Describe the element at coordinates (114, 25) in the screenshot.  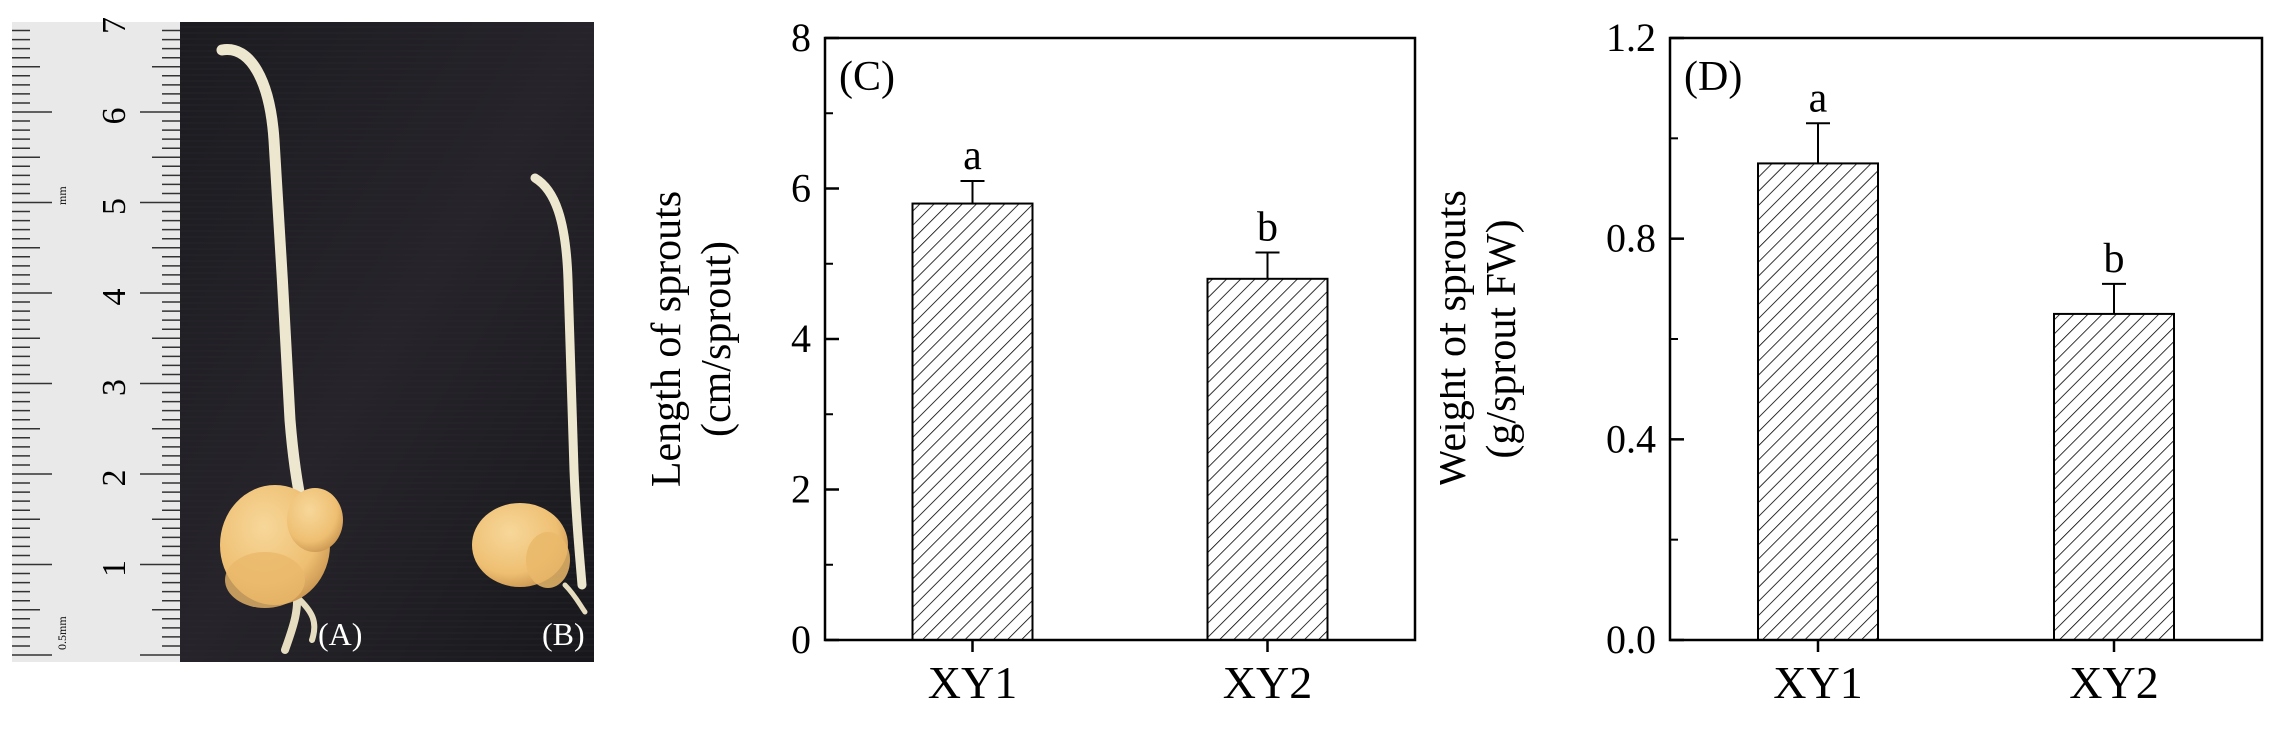
I see `ruler-label: 7` at that location.